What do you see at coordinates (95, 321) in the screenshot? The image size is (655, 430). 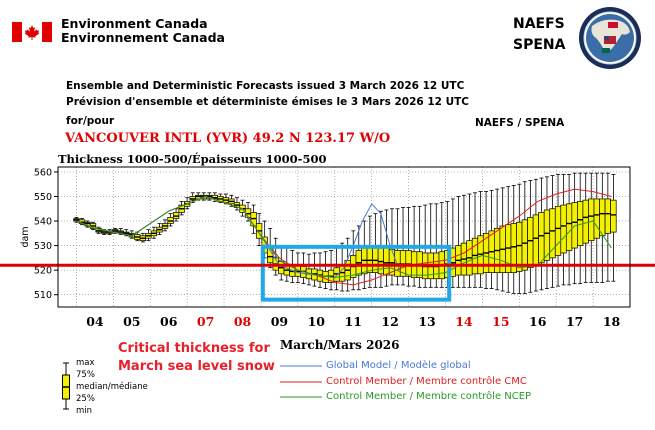 I see `x-tick-label: 04` at bounding box center [95, 321].